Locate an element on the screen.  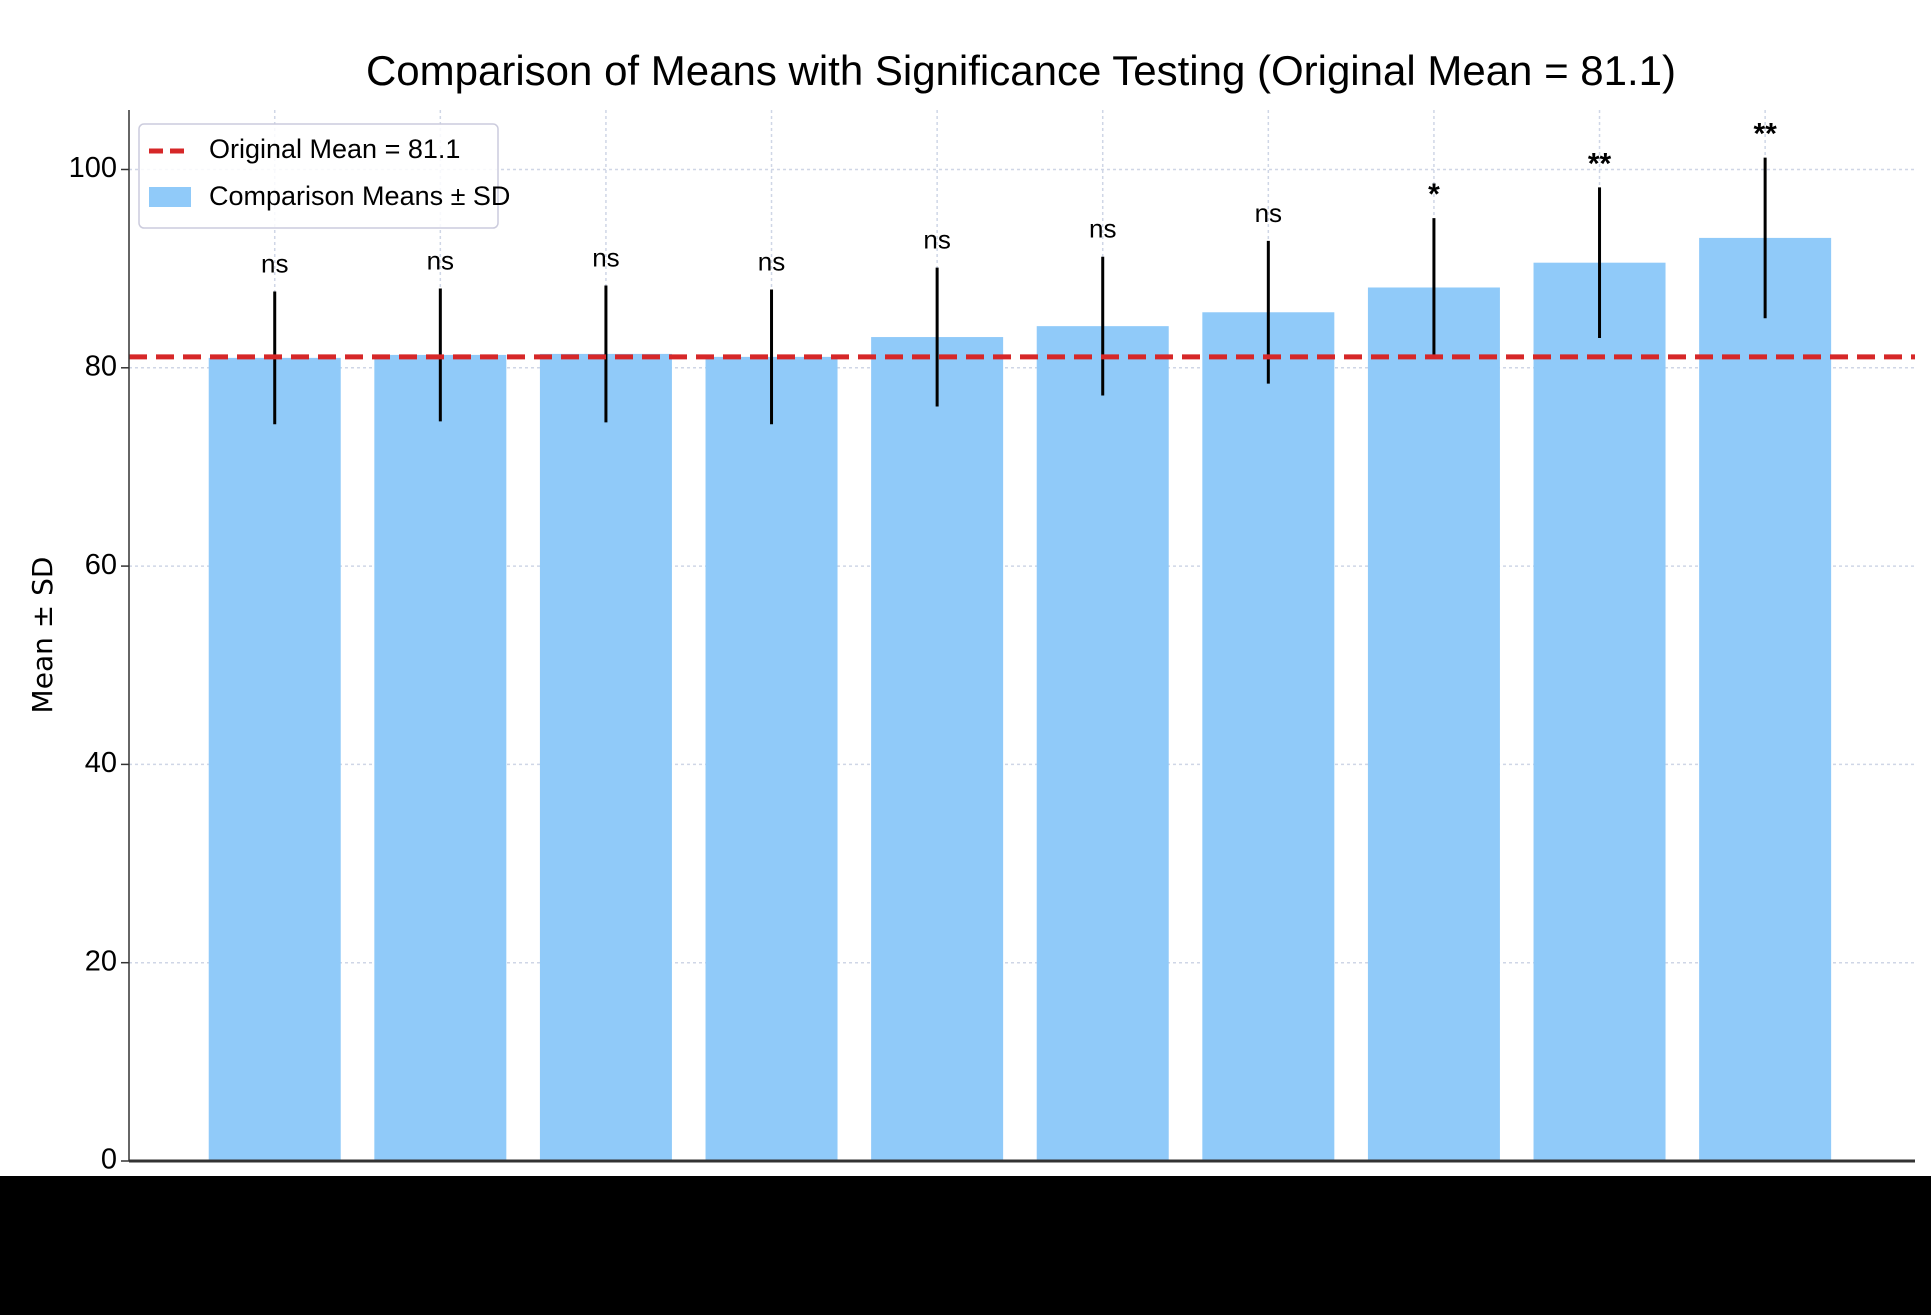
significance-label: * is located at coordinates (1434, 194).